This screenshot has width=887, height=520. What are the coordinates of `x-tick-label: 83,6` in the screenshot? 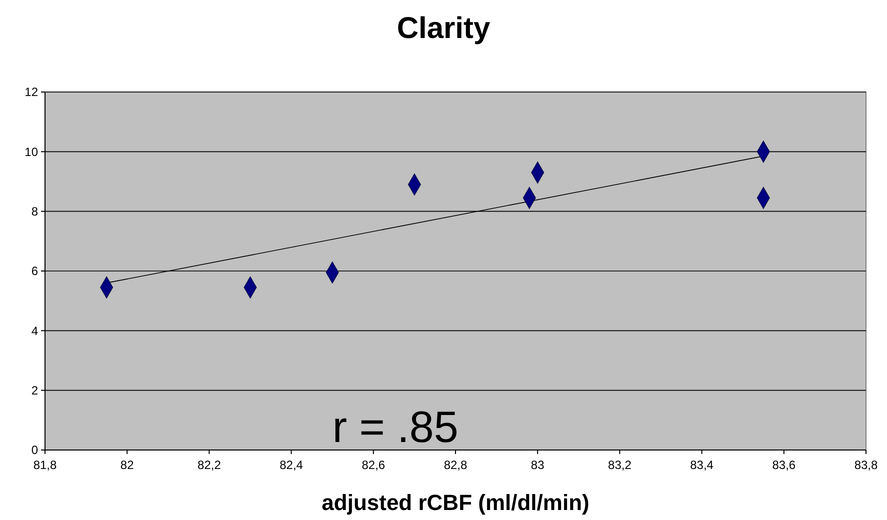 It's located at (784, 465).